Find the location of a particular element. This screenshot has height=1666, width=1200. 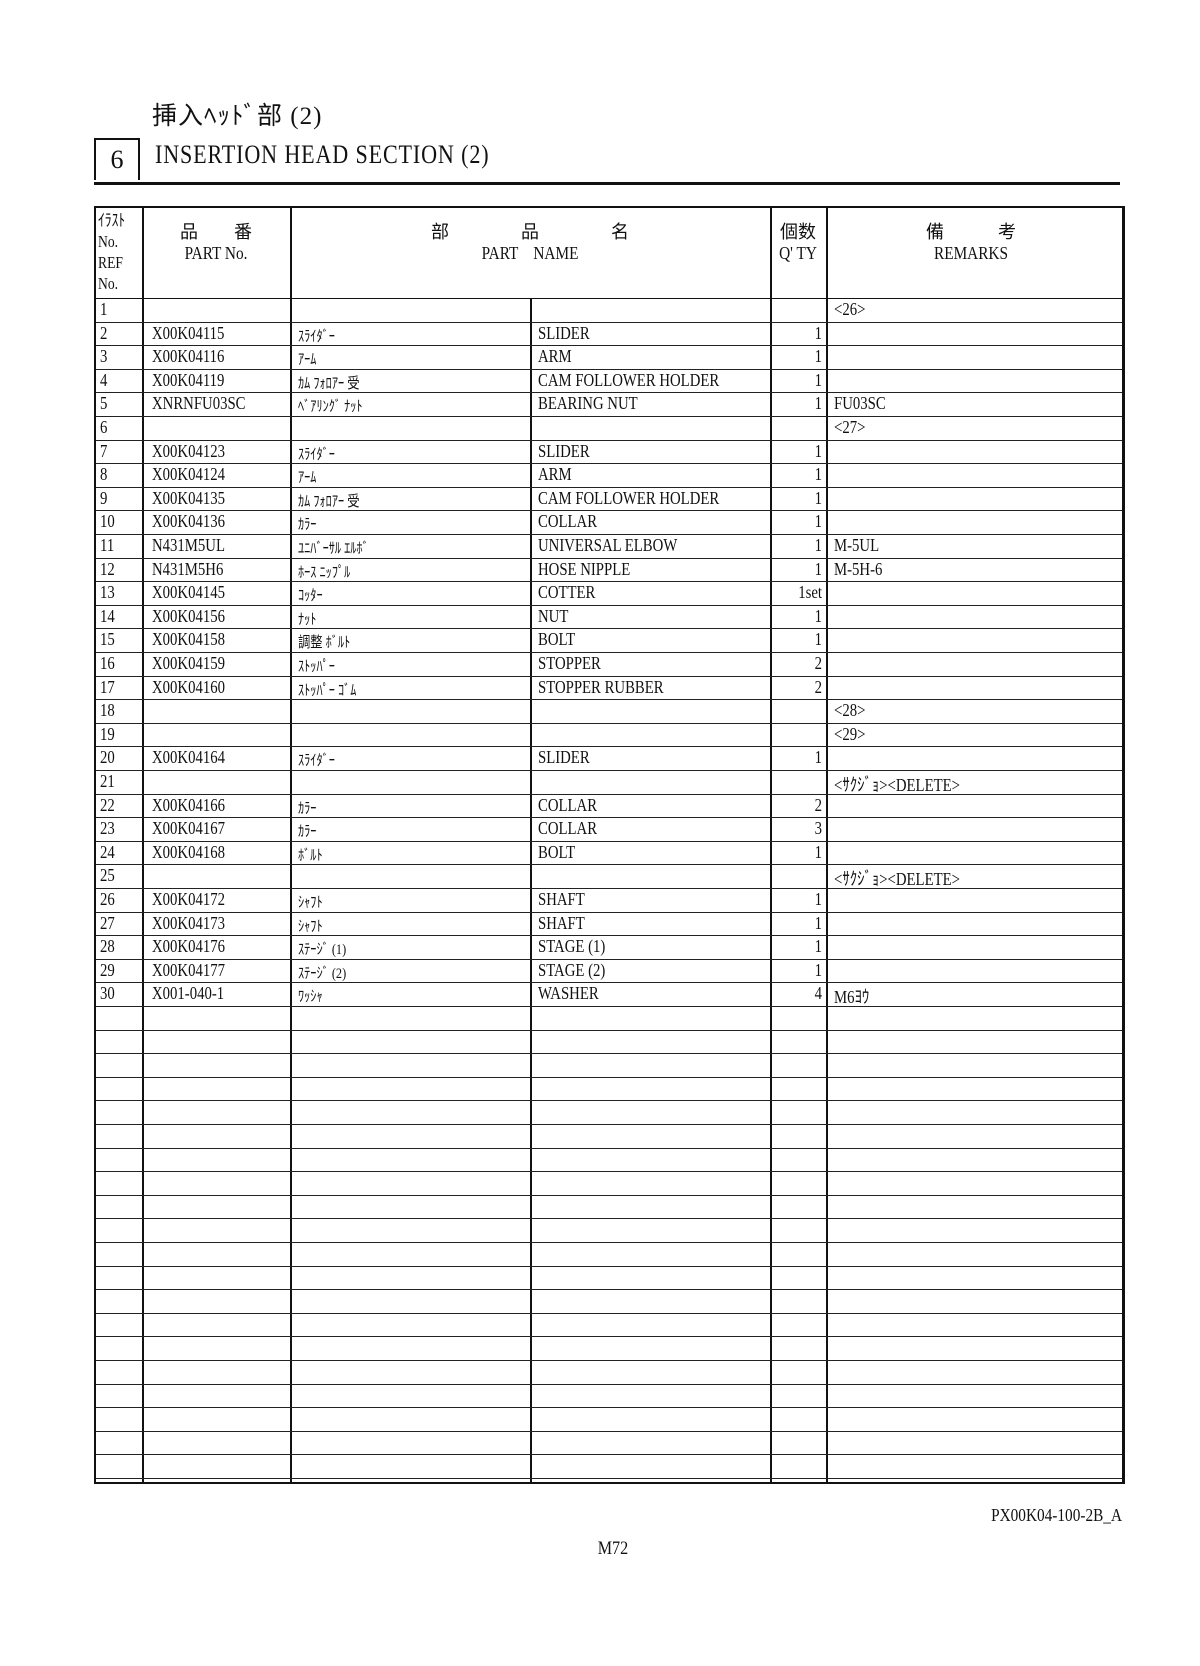

row-part-no: X00K04123 is located at coordinates (188, 450).